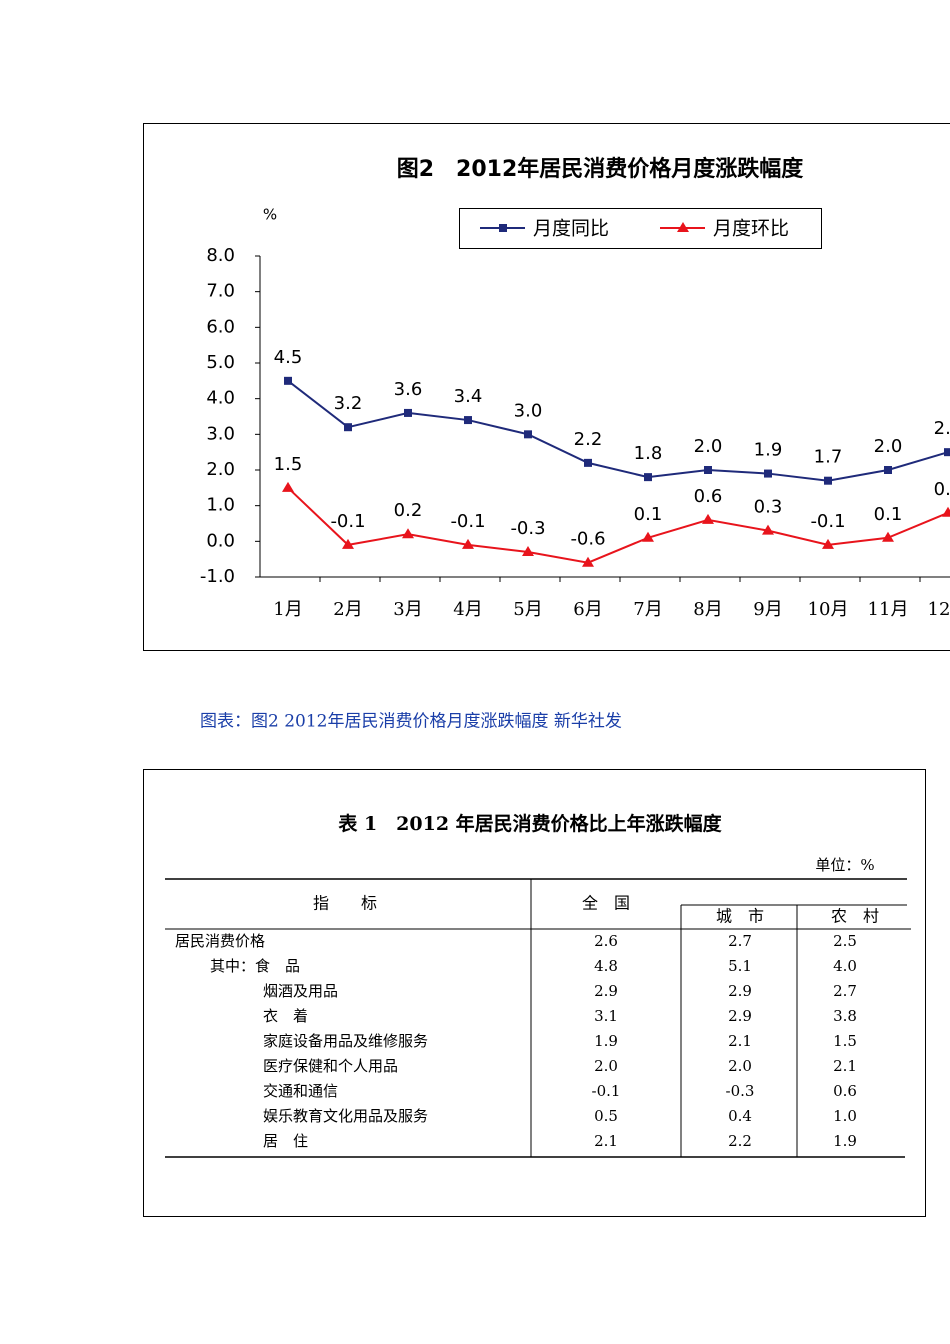 The image size is (950, 1344). Describe the element at coordinates (888, 446) in the screenshot. I see `data-label: 2.0` at that location.